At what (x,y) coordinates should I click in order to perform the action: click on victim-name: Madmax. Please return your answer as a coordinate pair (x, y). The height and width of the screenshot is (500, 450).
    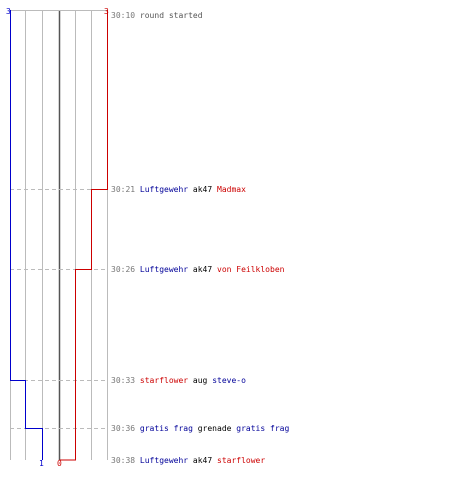
    Looking at the image, I should click on (231, 189).